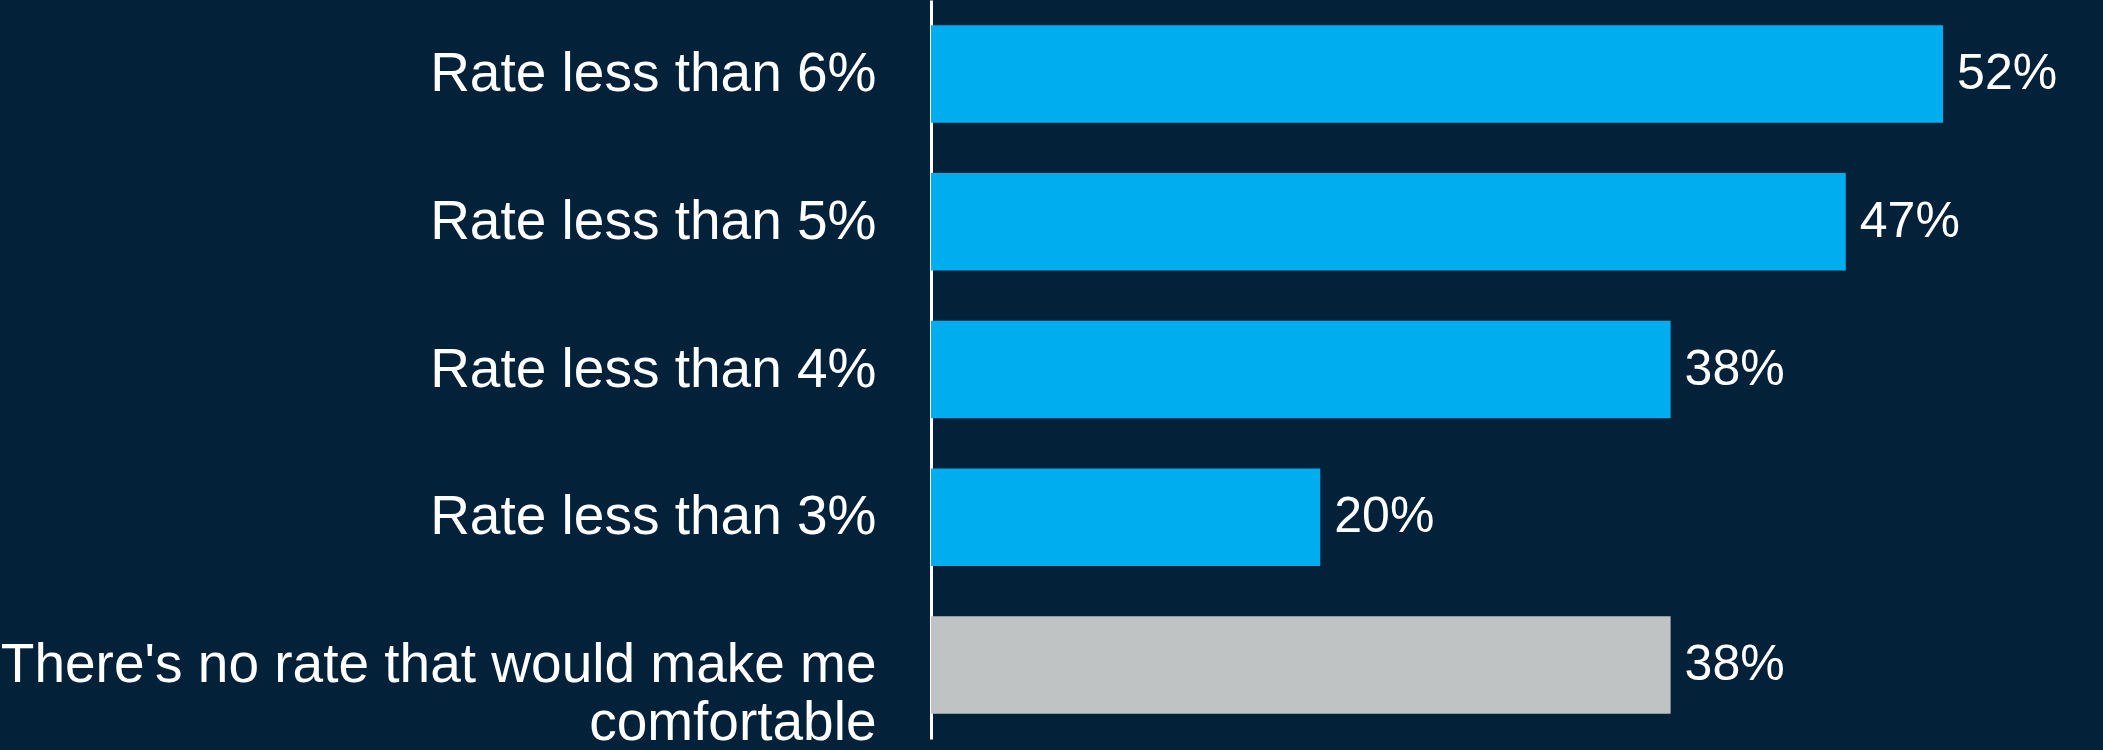 This screenshot has width=2103, height=750. Describe the element at coordinates (653, 515) in the screenshot. I see `y-tick-label: Rate less than 3%` at that location.